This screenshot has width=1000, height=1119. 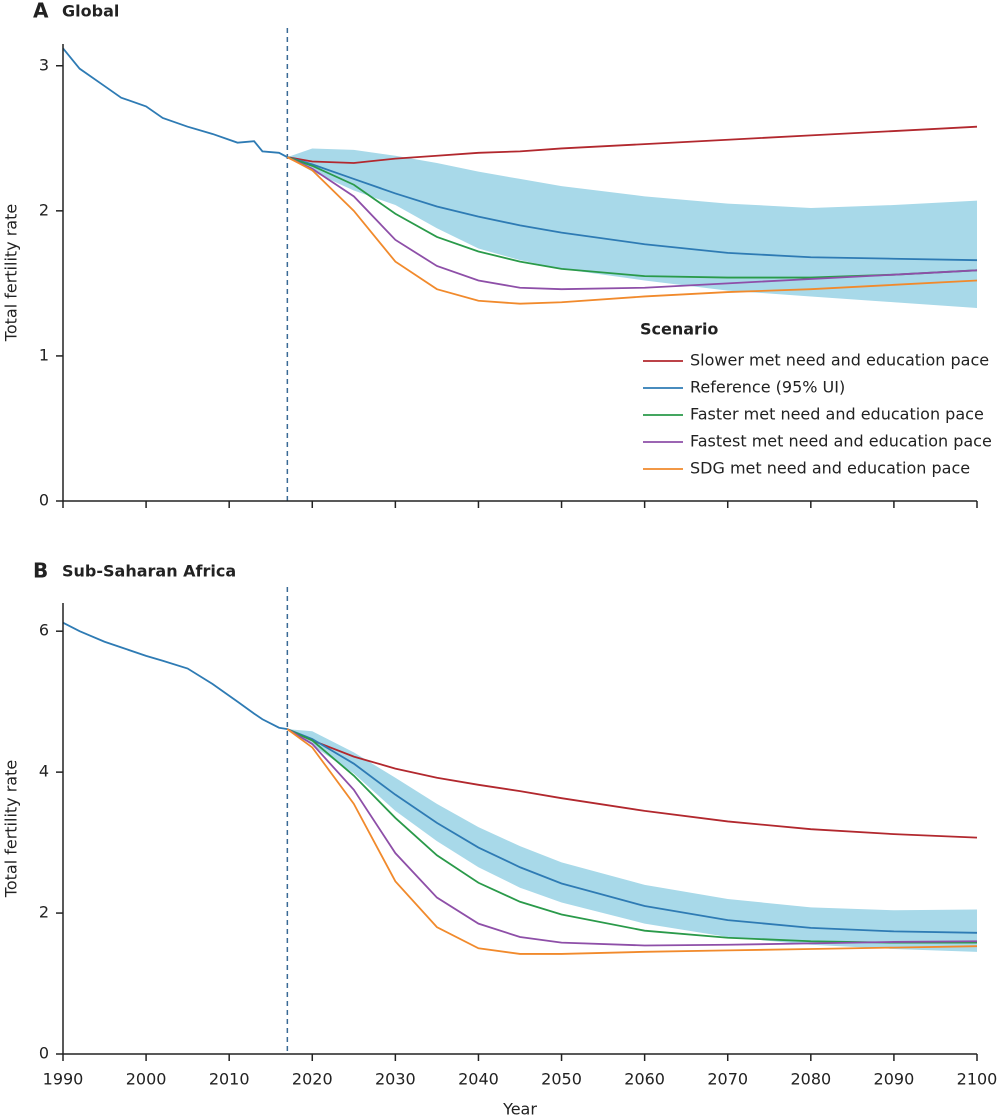 I want to click on legend-label: SDG met need and education pace, so click(x=830, y=468).